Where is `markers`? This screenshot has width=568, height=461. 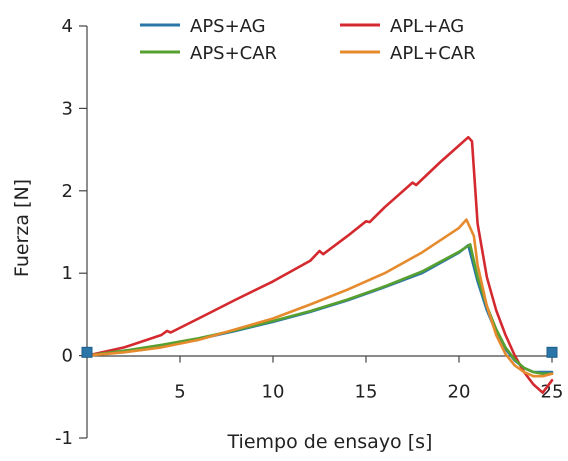
markers is located at coordinates (319, 352).